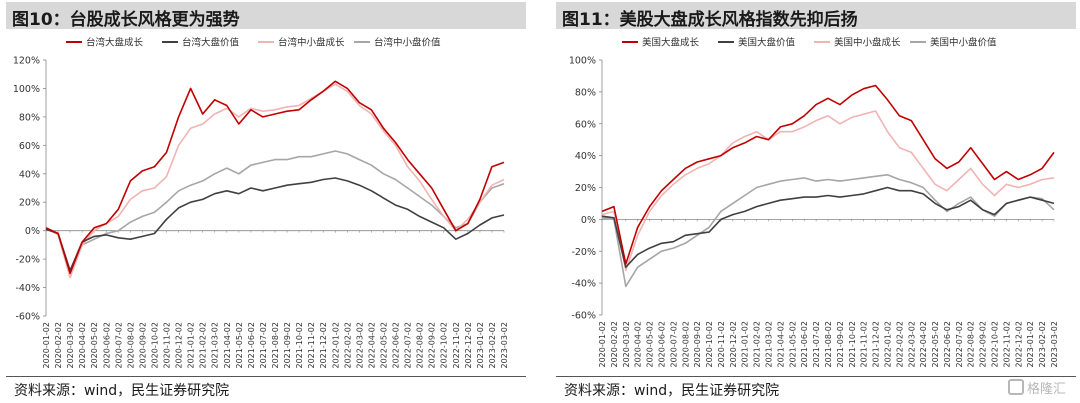  I want to click on figure-title-bar: 图11：美股大盘成长风格指数先抑后扬, so click(816, 16).